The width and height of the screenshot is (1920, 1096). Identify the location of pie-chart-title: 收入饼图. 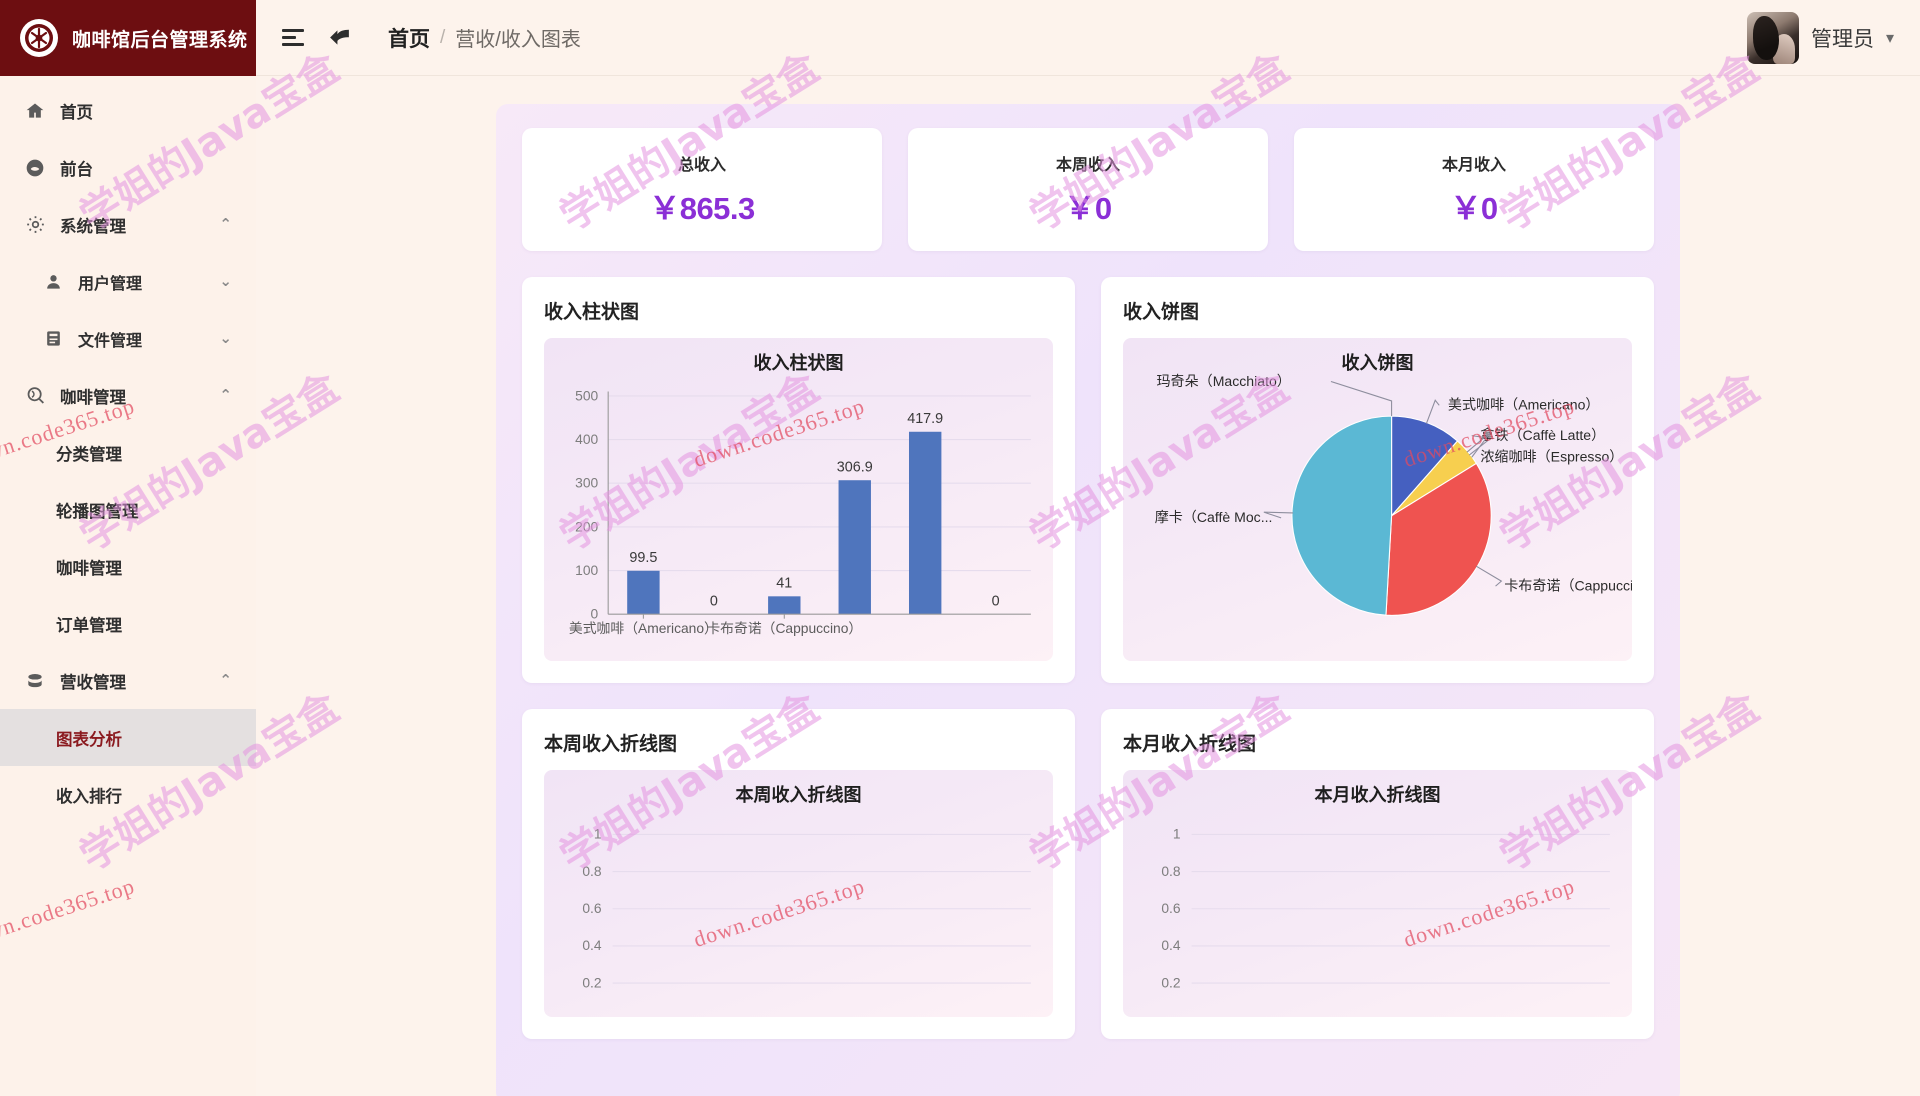
(1377, 363).